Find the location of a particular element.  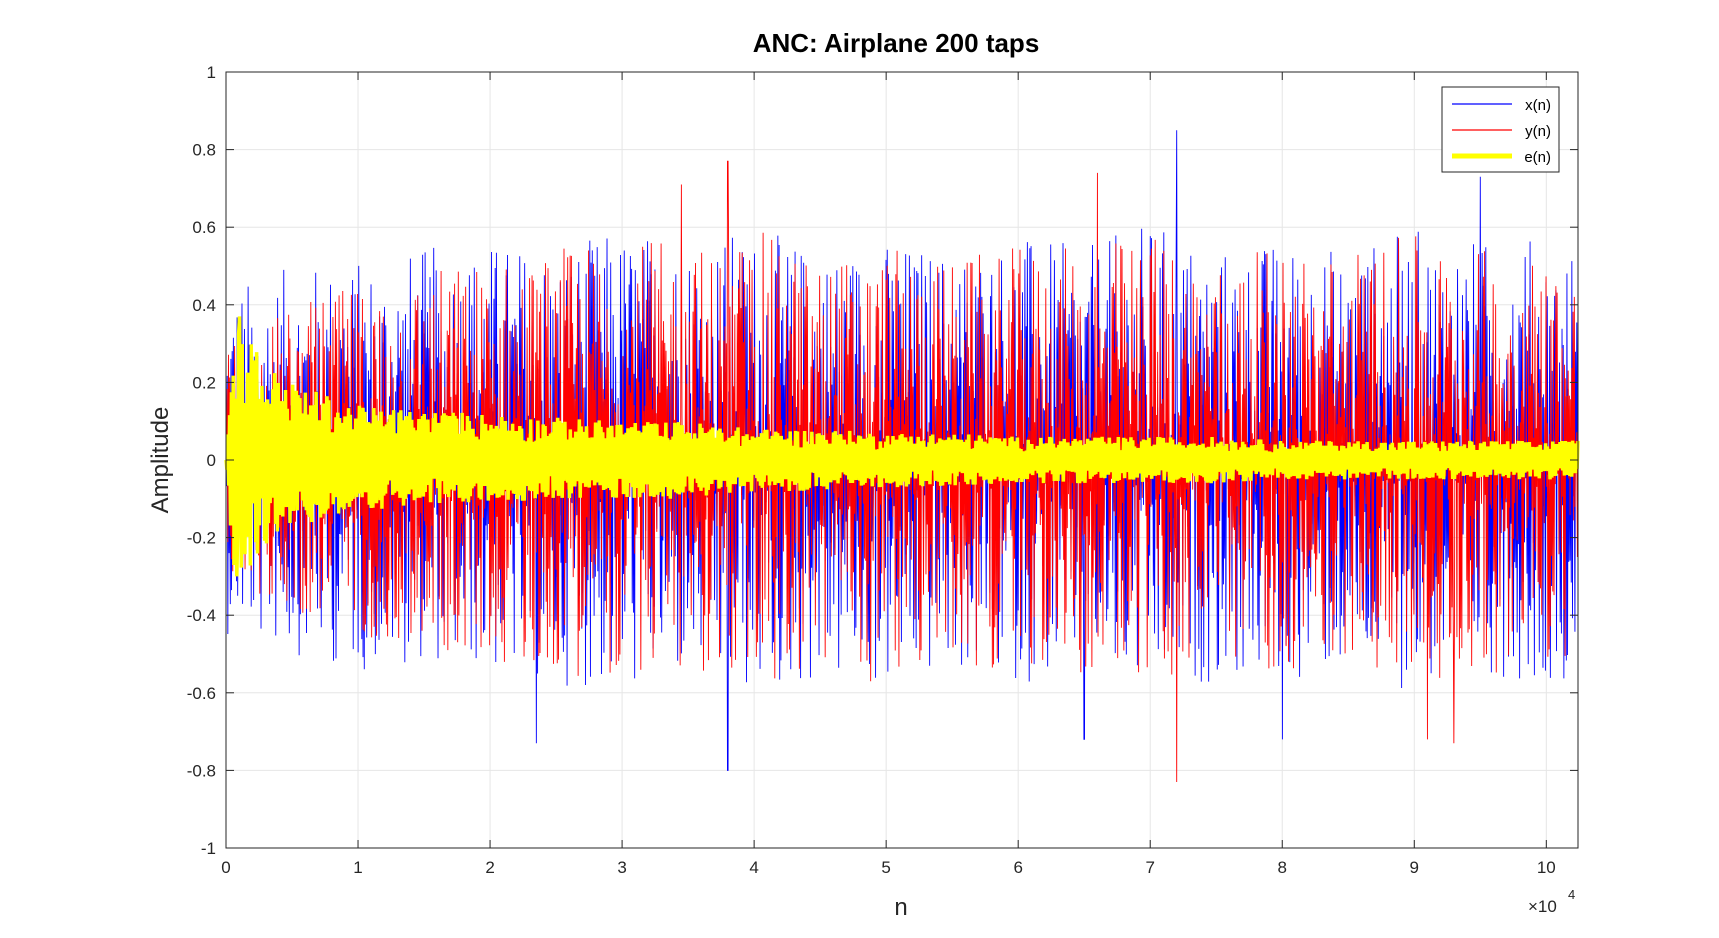

y-tick-labels: -1 -0.8 -0.6 -0.4 -0.2 0 0.2 0.4 0.6 0.8 1 is located at coordinates (201, 460).